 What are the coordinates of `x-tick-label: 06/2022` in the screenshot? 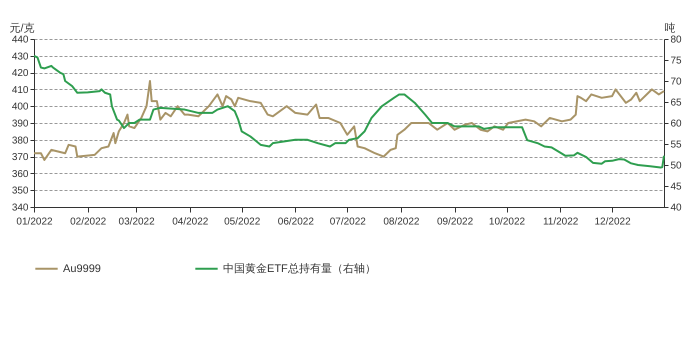 It's located at (296, 222).